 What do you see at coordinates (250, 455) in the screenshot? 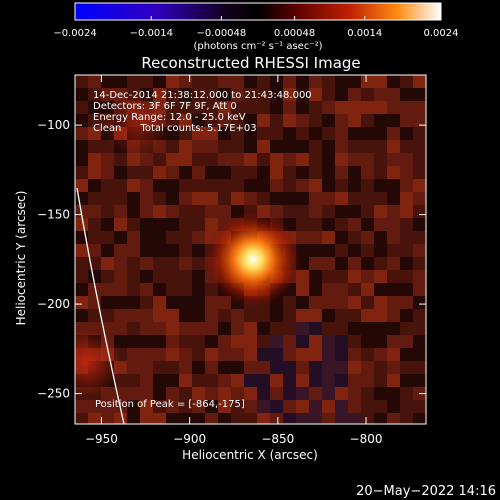
I see `x-axis-title: Heliocentric X (arcsec)` at bounding box center [250, 455].